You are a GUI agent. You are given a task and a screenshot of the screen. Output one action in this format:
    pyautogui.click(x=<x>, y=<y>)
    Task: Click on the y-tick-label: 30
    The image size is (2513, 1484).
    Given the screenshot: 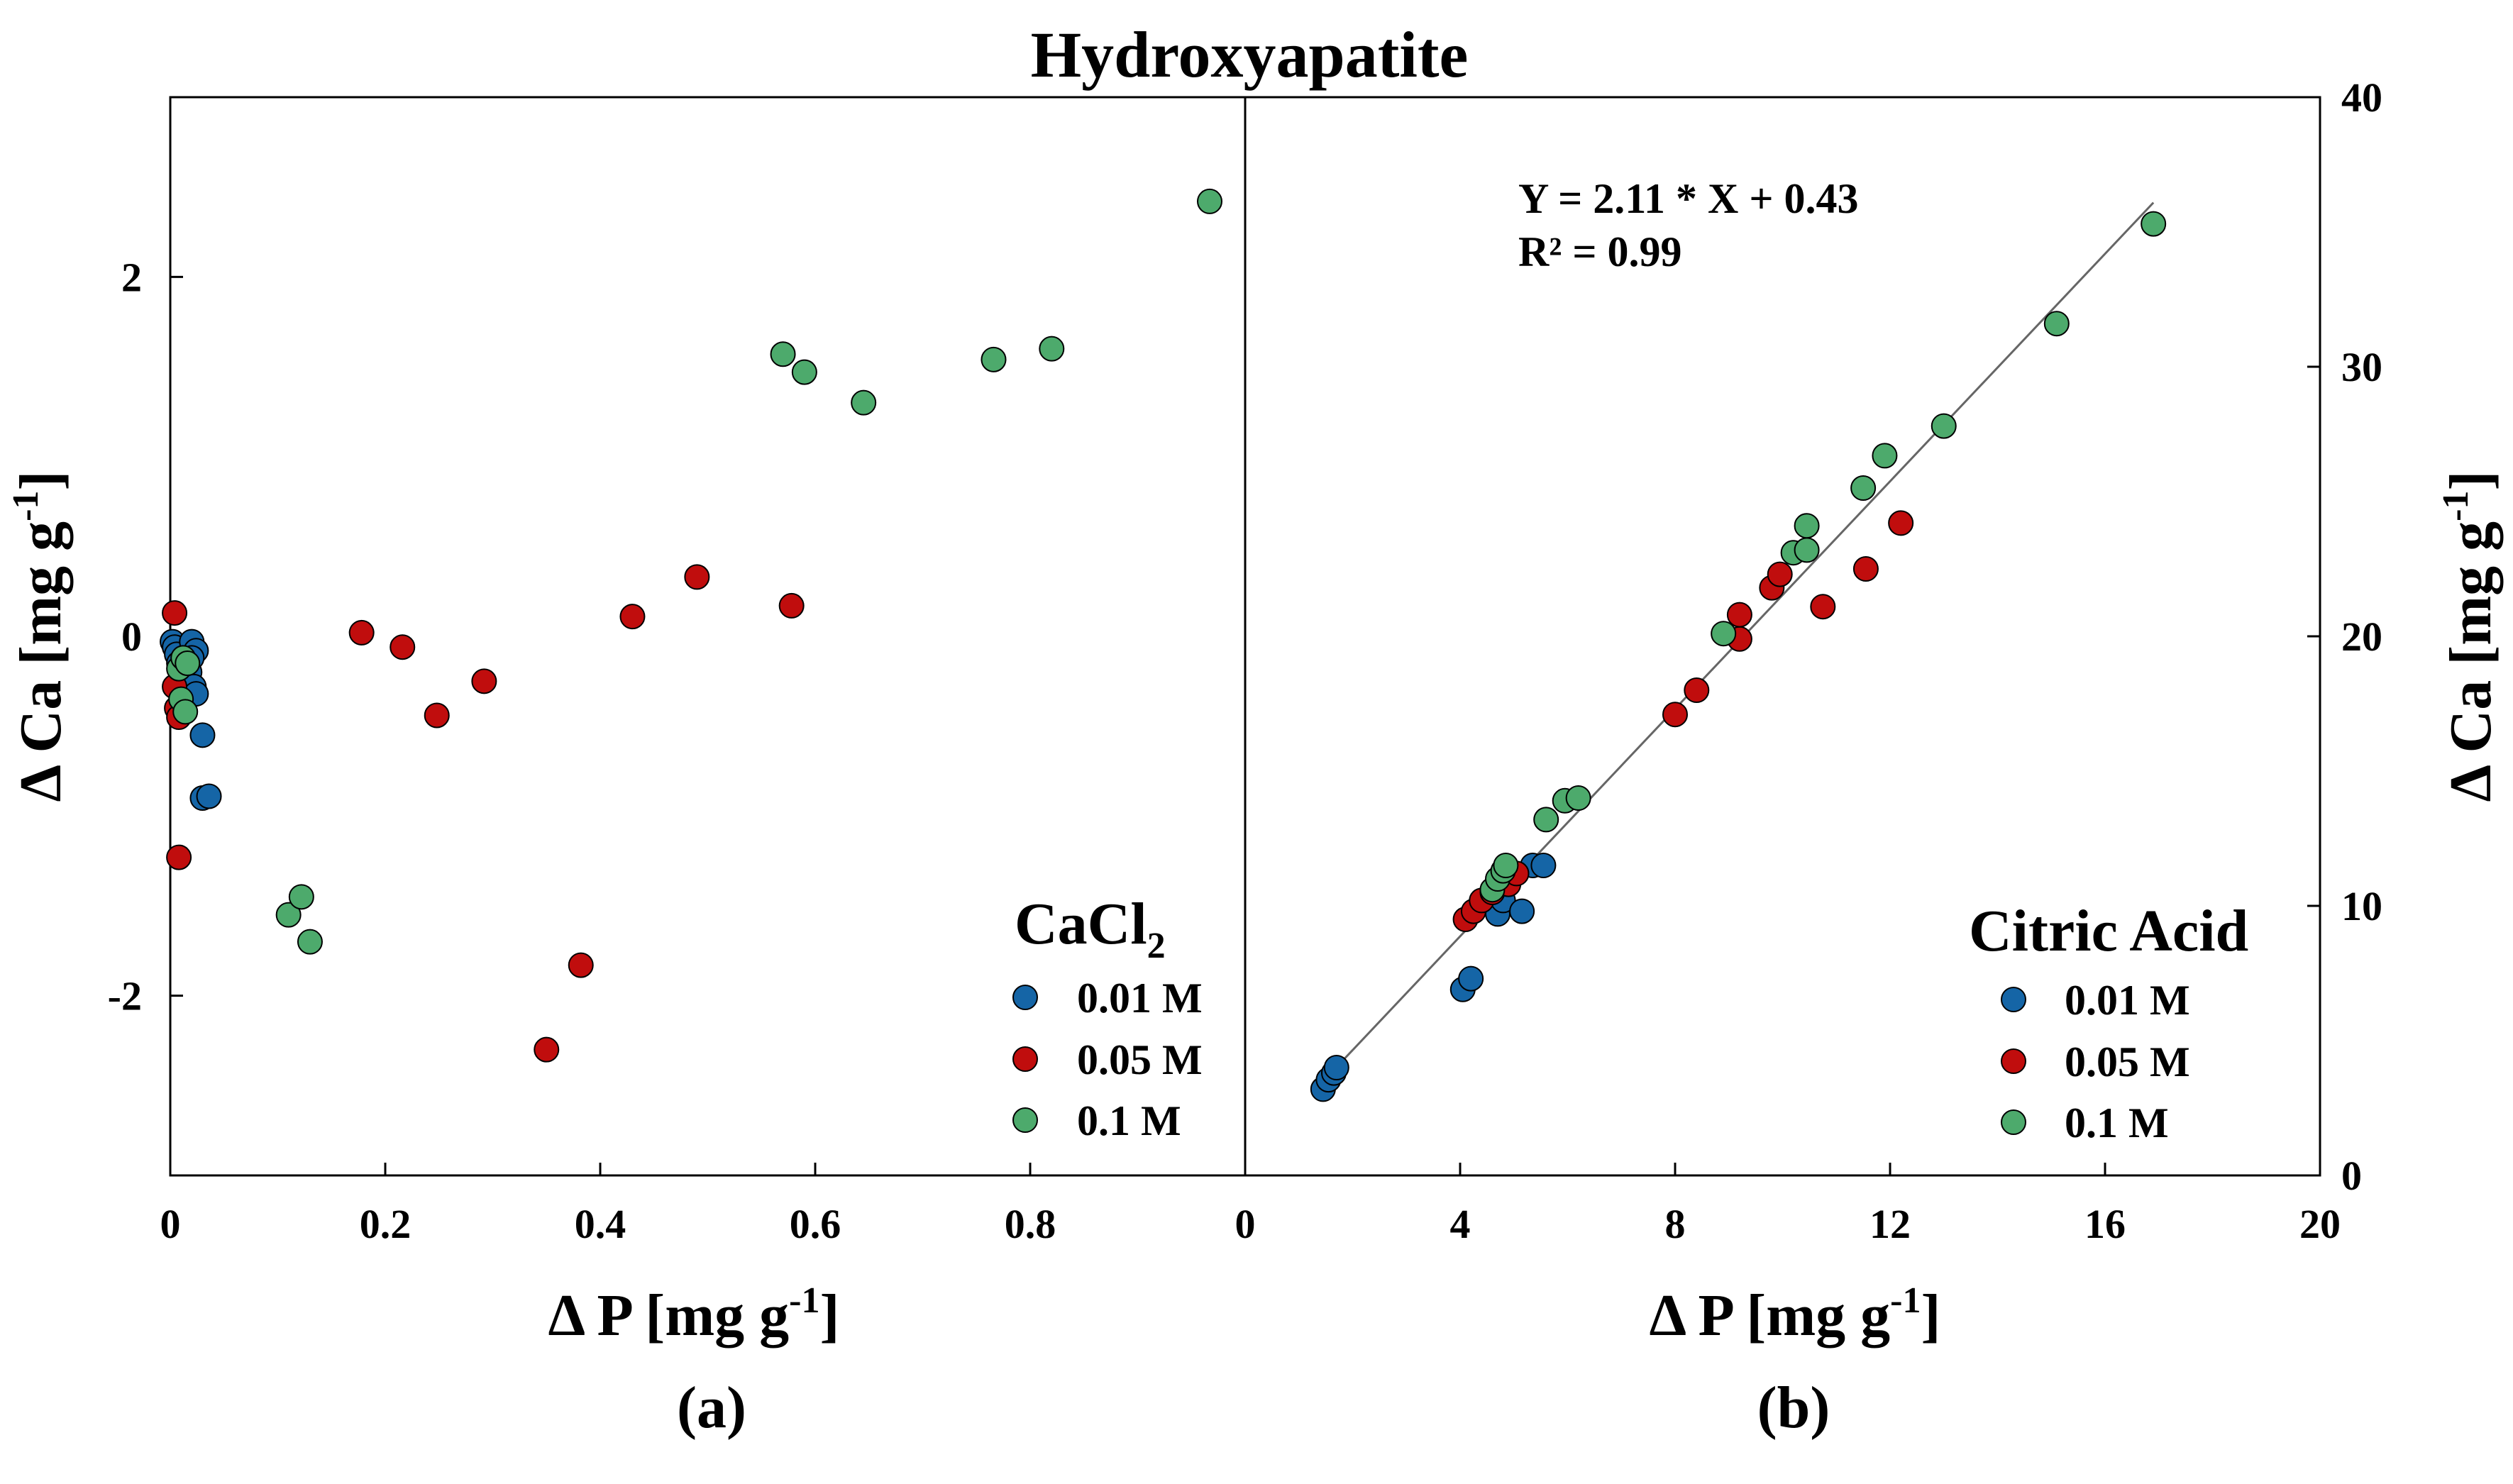 What is the action you would take?
    pyautogui.click(x=2361, y=367)
    